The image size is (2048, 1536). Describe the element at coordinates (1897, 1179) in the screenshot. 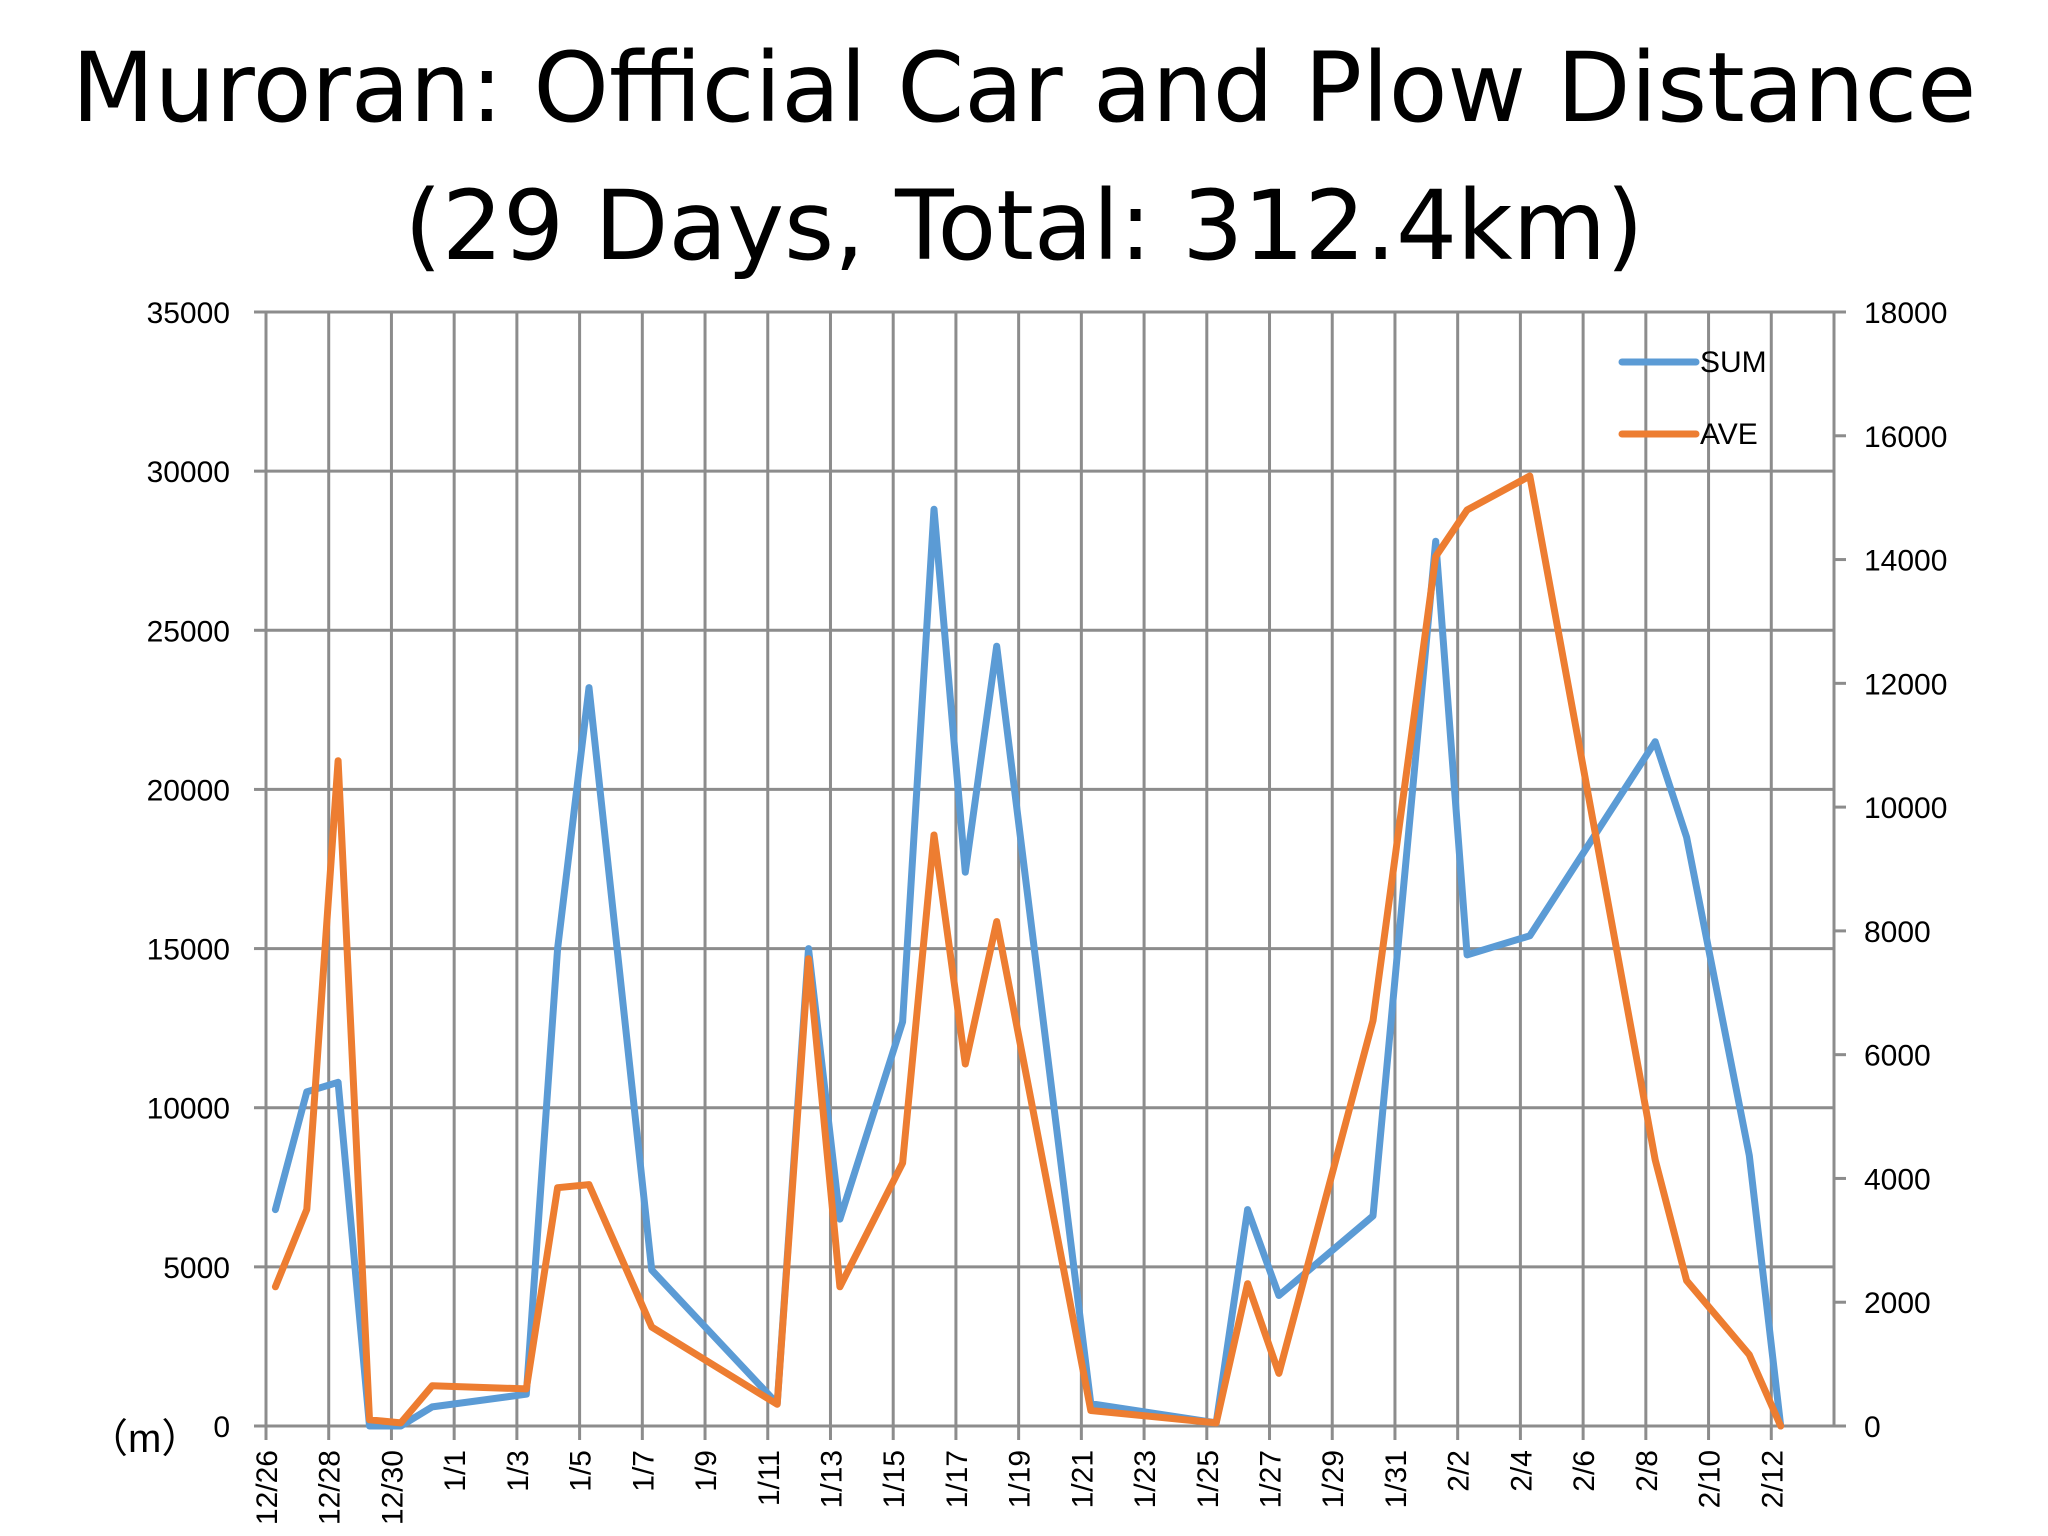

I see `right-axis-tick-label: 4000` at that location.